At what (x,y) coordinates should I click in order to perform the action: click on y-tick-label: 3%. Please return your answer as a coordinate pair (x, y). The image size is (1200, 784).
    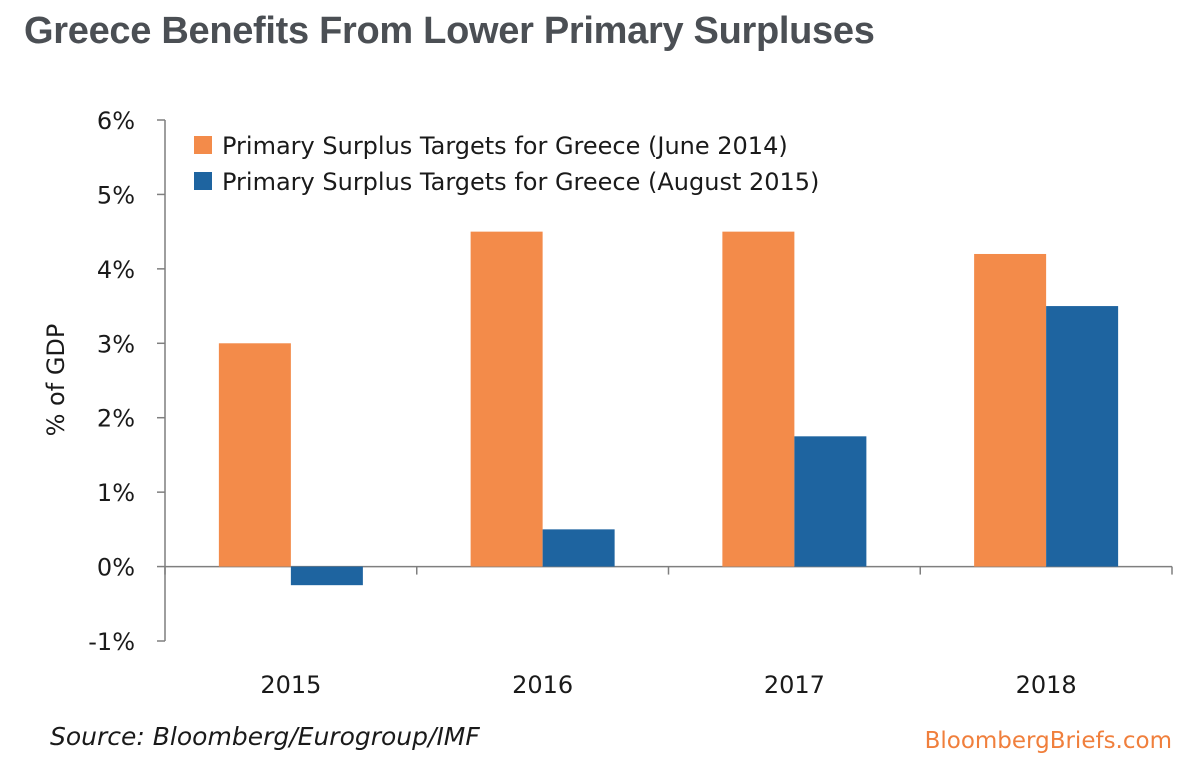
    Looking at the image, I should click on (116, 344).